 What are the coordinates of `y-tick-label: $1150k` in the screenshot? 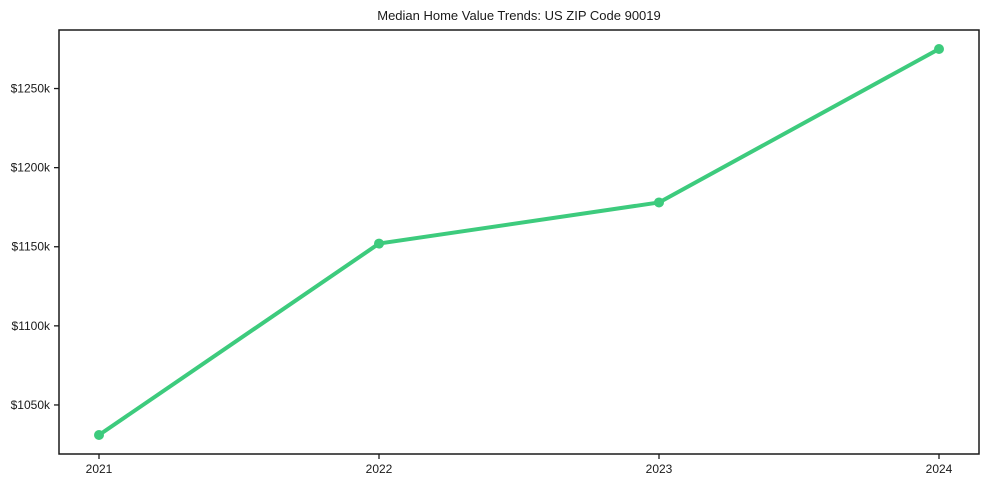 It's located at (31, 247).